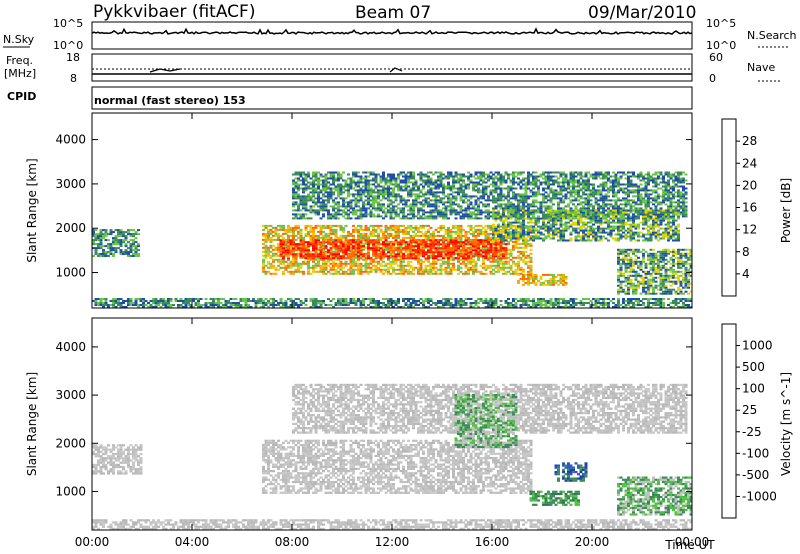  What do you see at coordinates (68, 23) in the screenshot?
I see `nsky-tick-top: 10^5` at bounding box center [68, 23].